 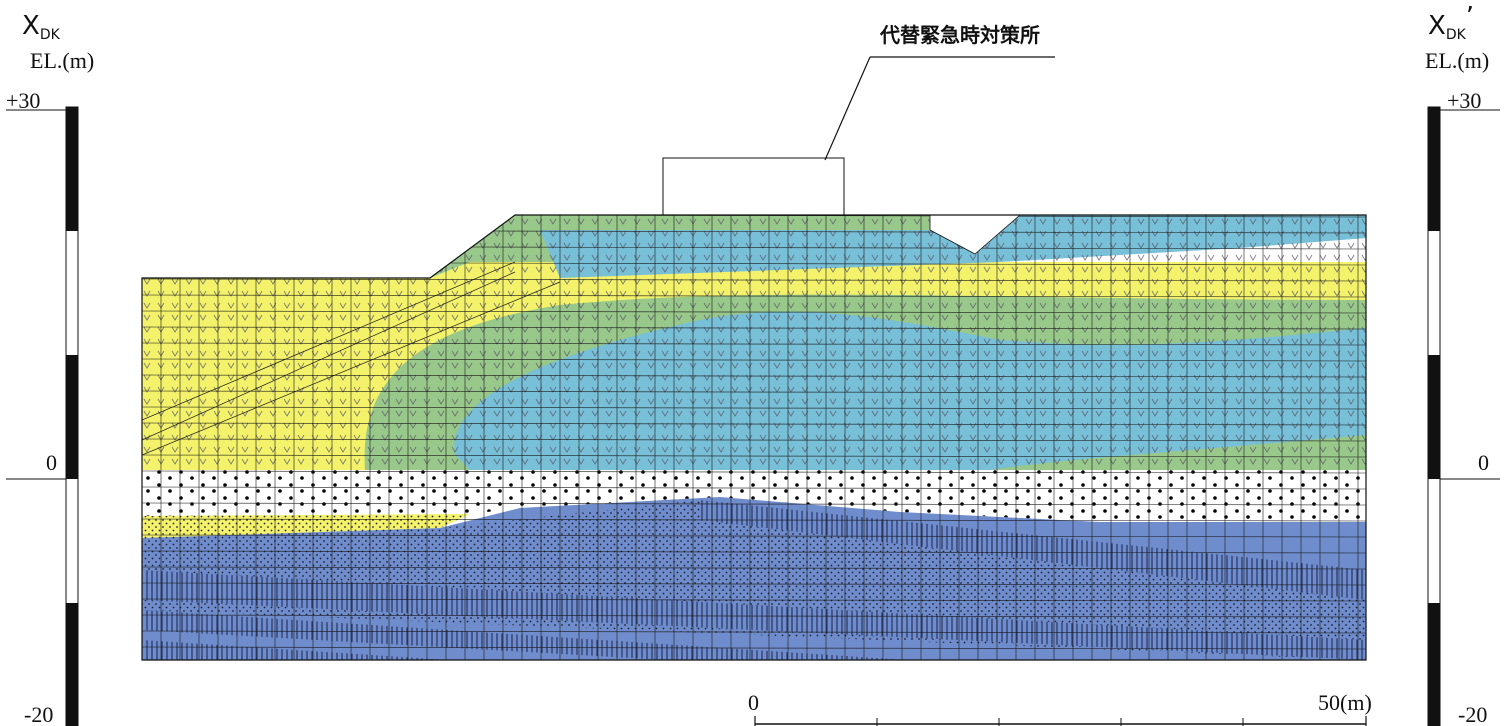 What do you see at coordinates (959, 35) in the screenshot?
I see `building-label: 代替緊急時対策所` at bounding box center [959, 35].